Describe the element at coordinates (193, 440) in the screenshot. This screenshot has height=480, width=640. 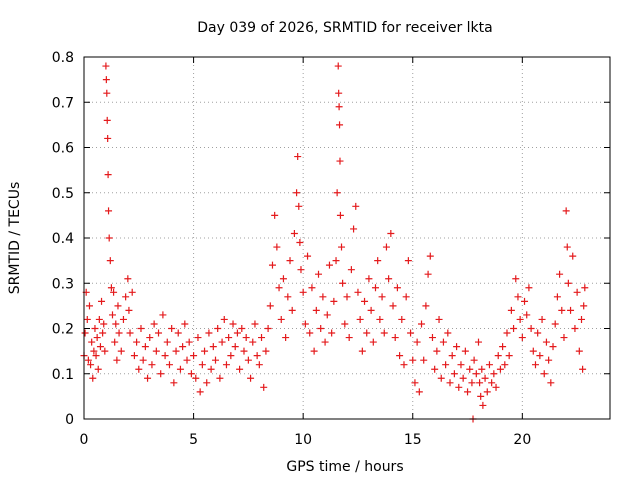
I see `x-tick-label: 5` at that location.